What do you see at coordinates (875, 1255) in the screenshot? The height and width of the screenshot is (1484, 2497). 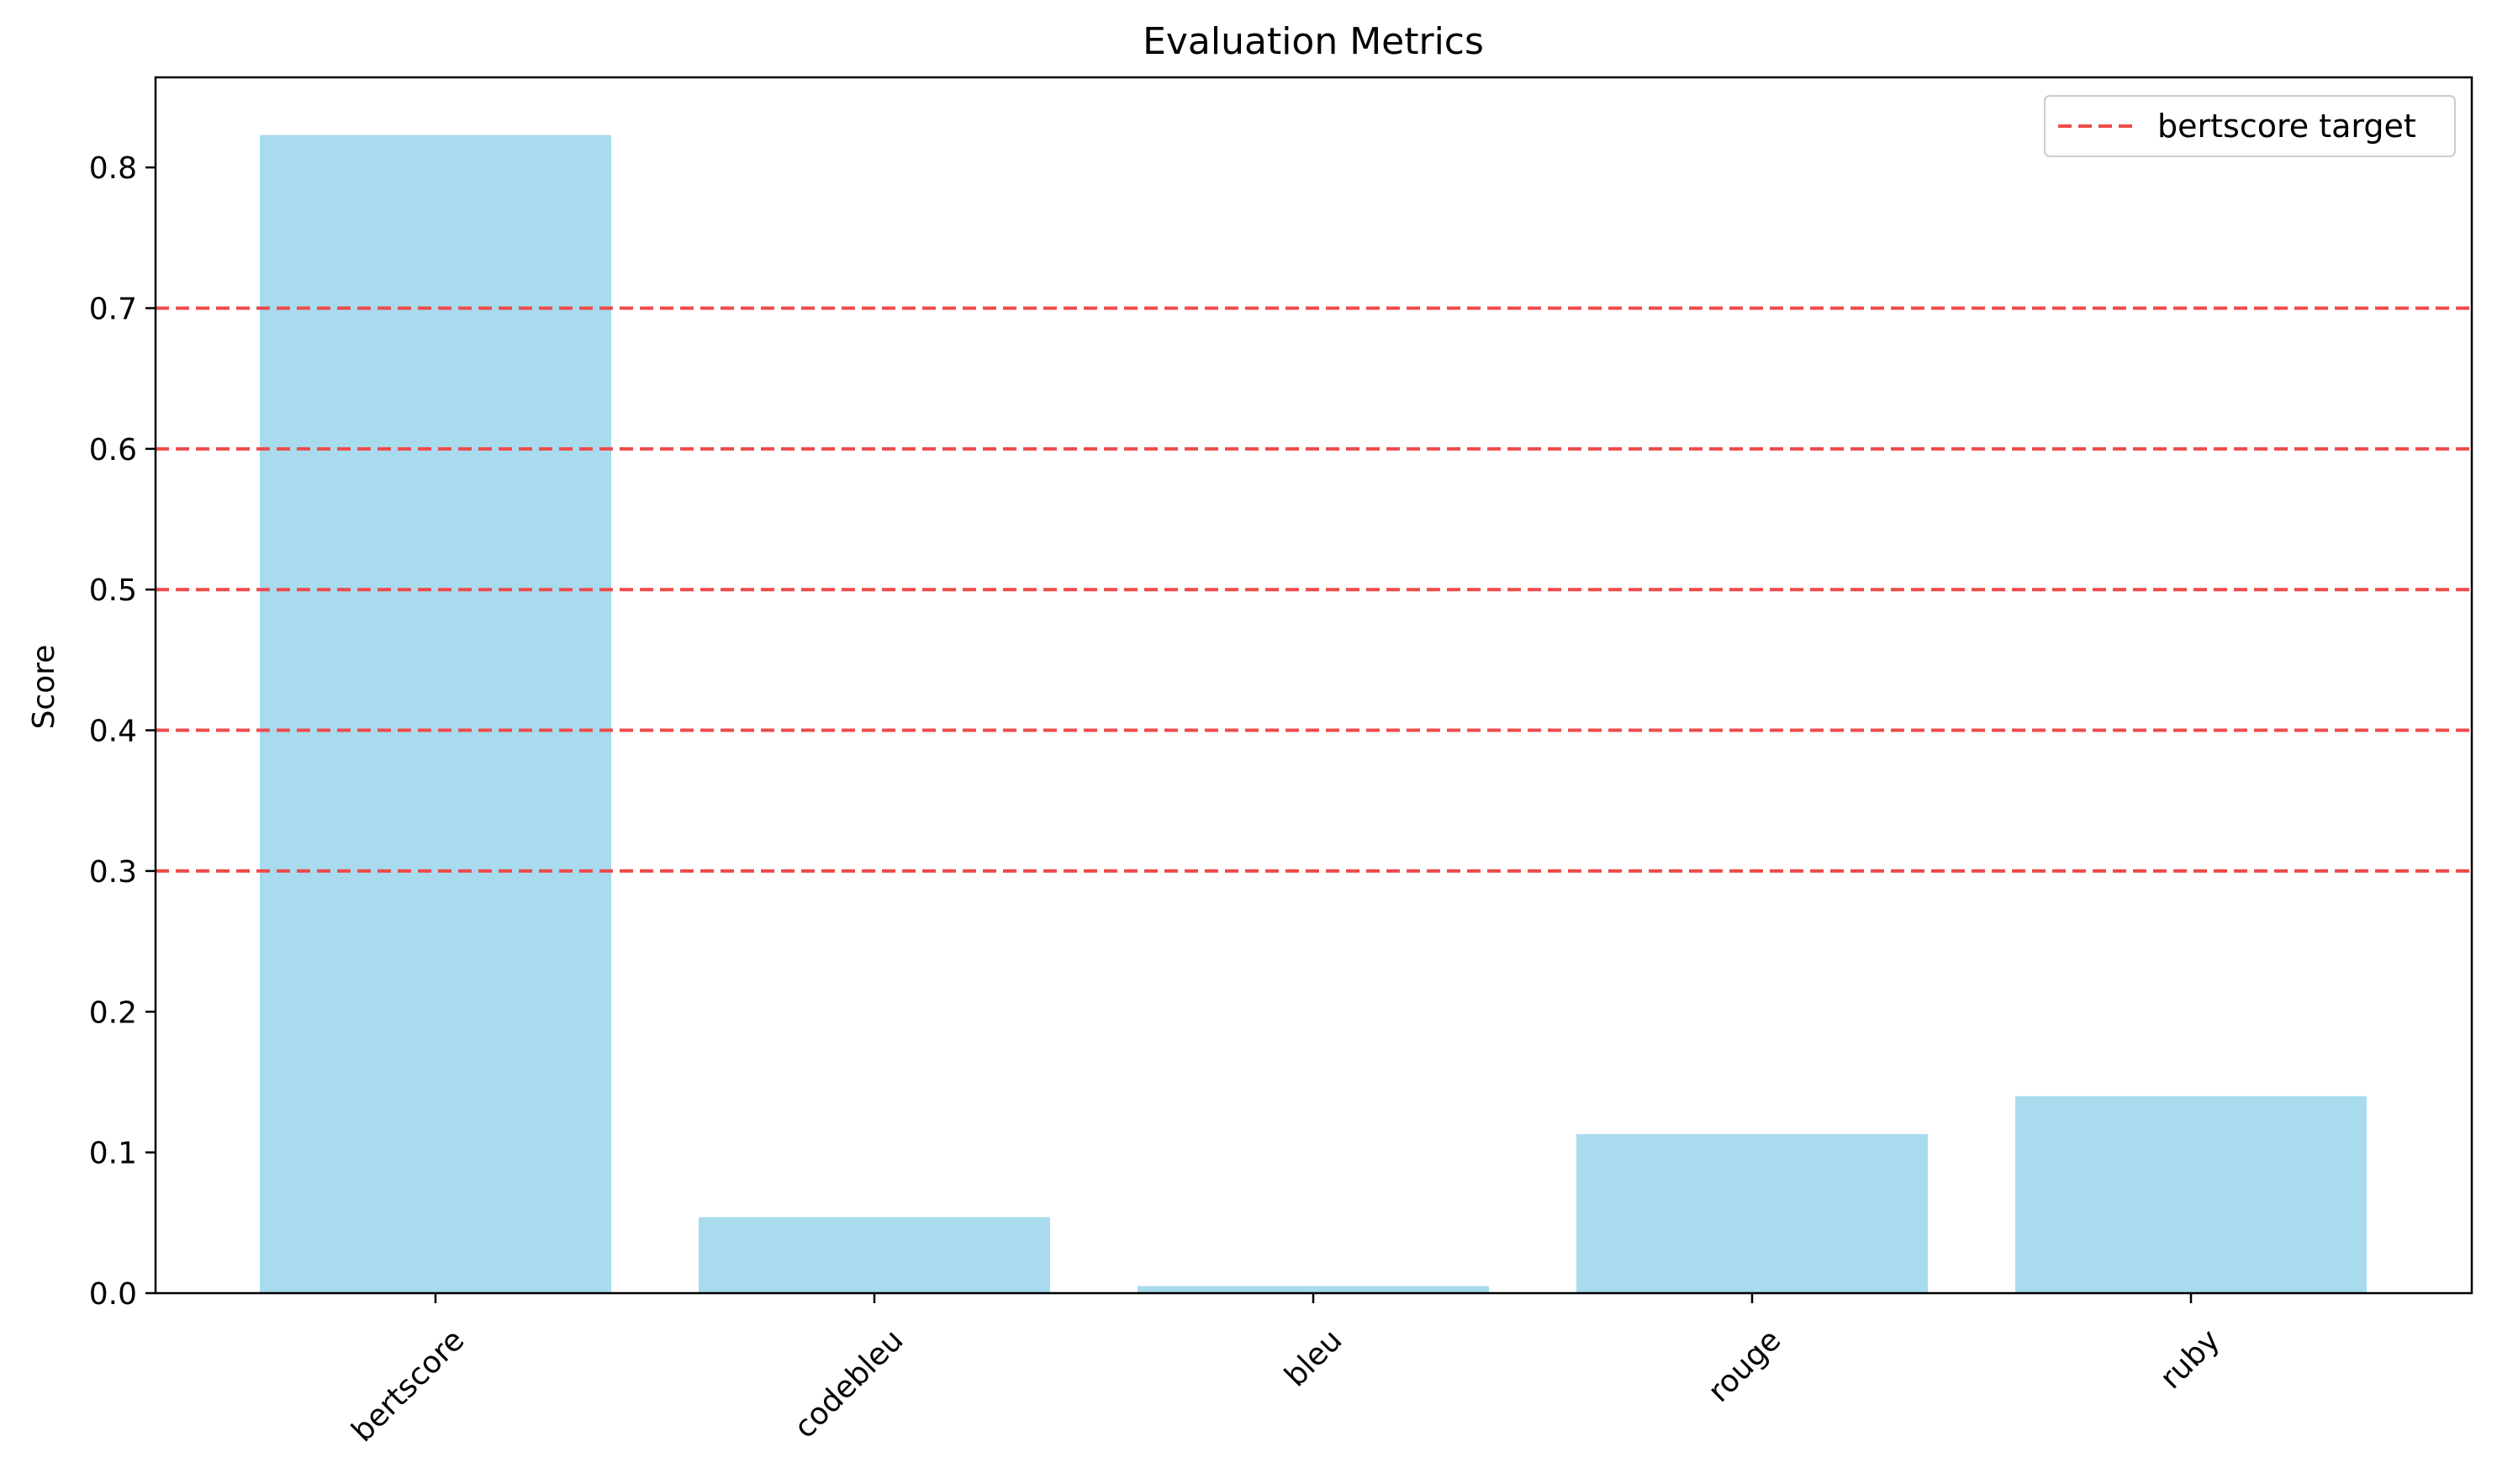 I see `bar-codebleu` at bounding box center [875, 1255].